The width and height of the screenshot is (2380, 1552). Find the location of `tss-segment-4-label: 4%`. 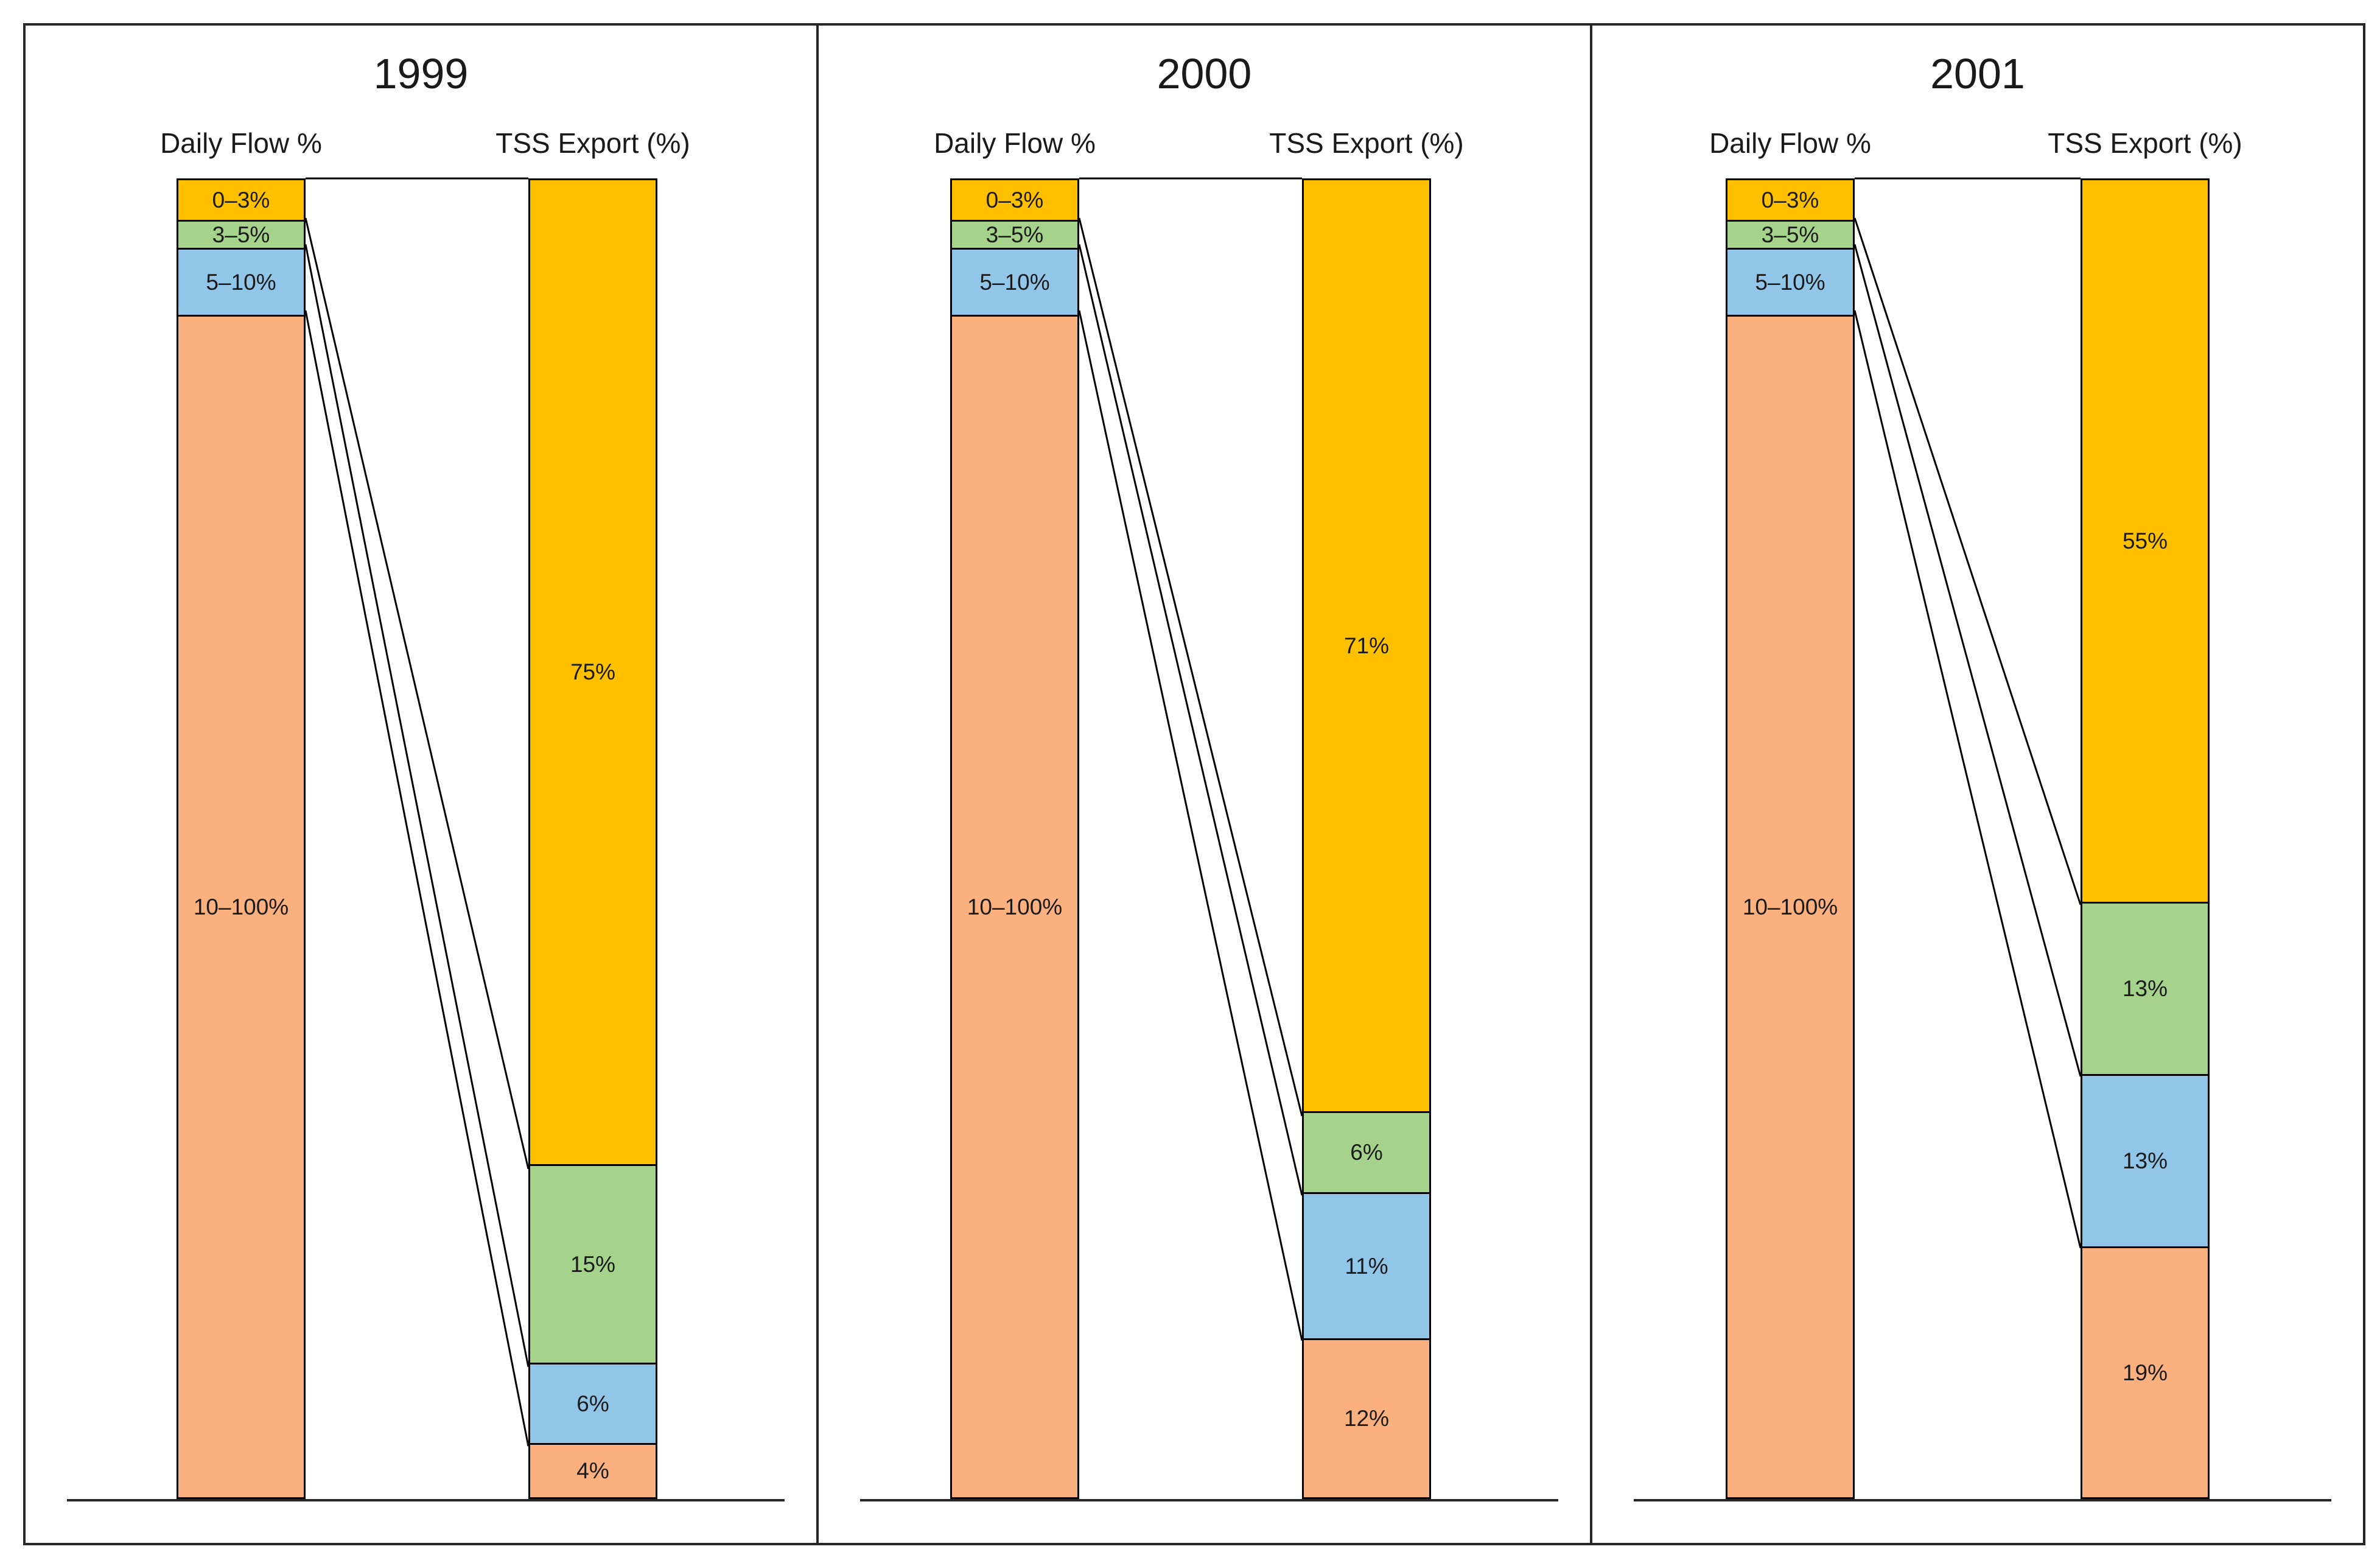

tss-segment-4-label: 4% is located at coordinates (592, 1471).